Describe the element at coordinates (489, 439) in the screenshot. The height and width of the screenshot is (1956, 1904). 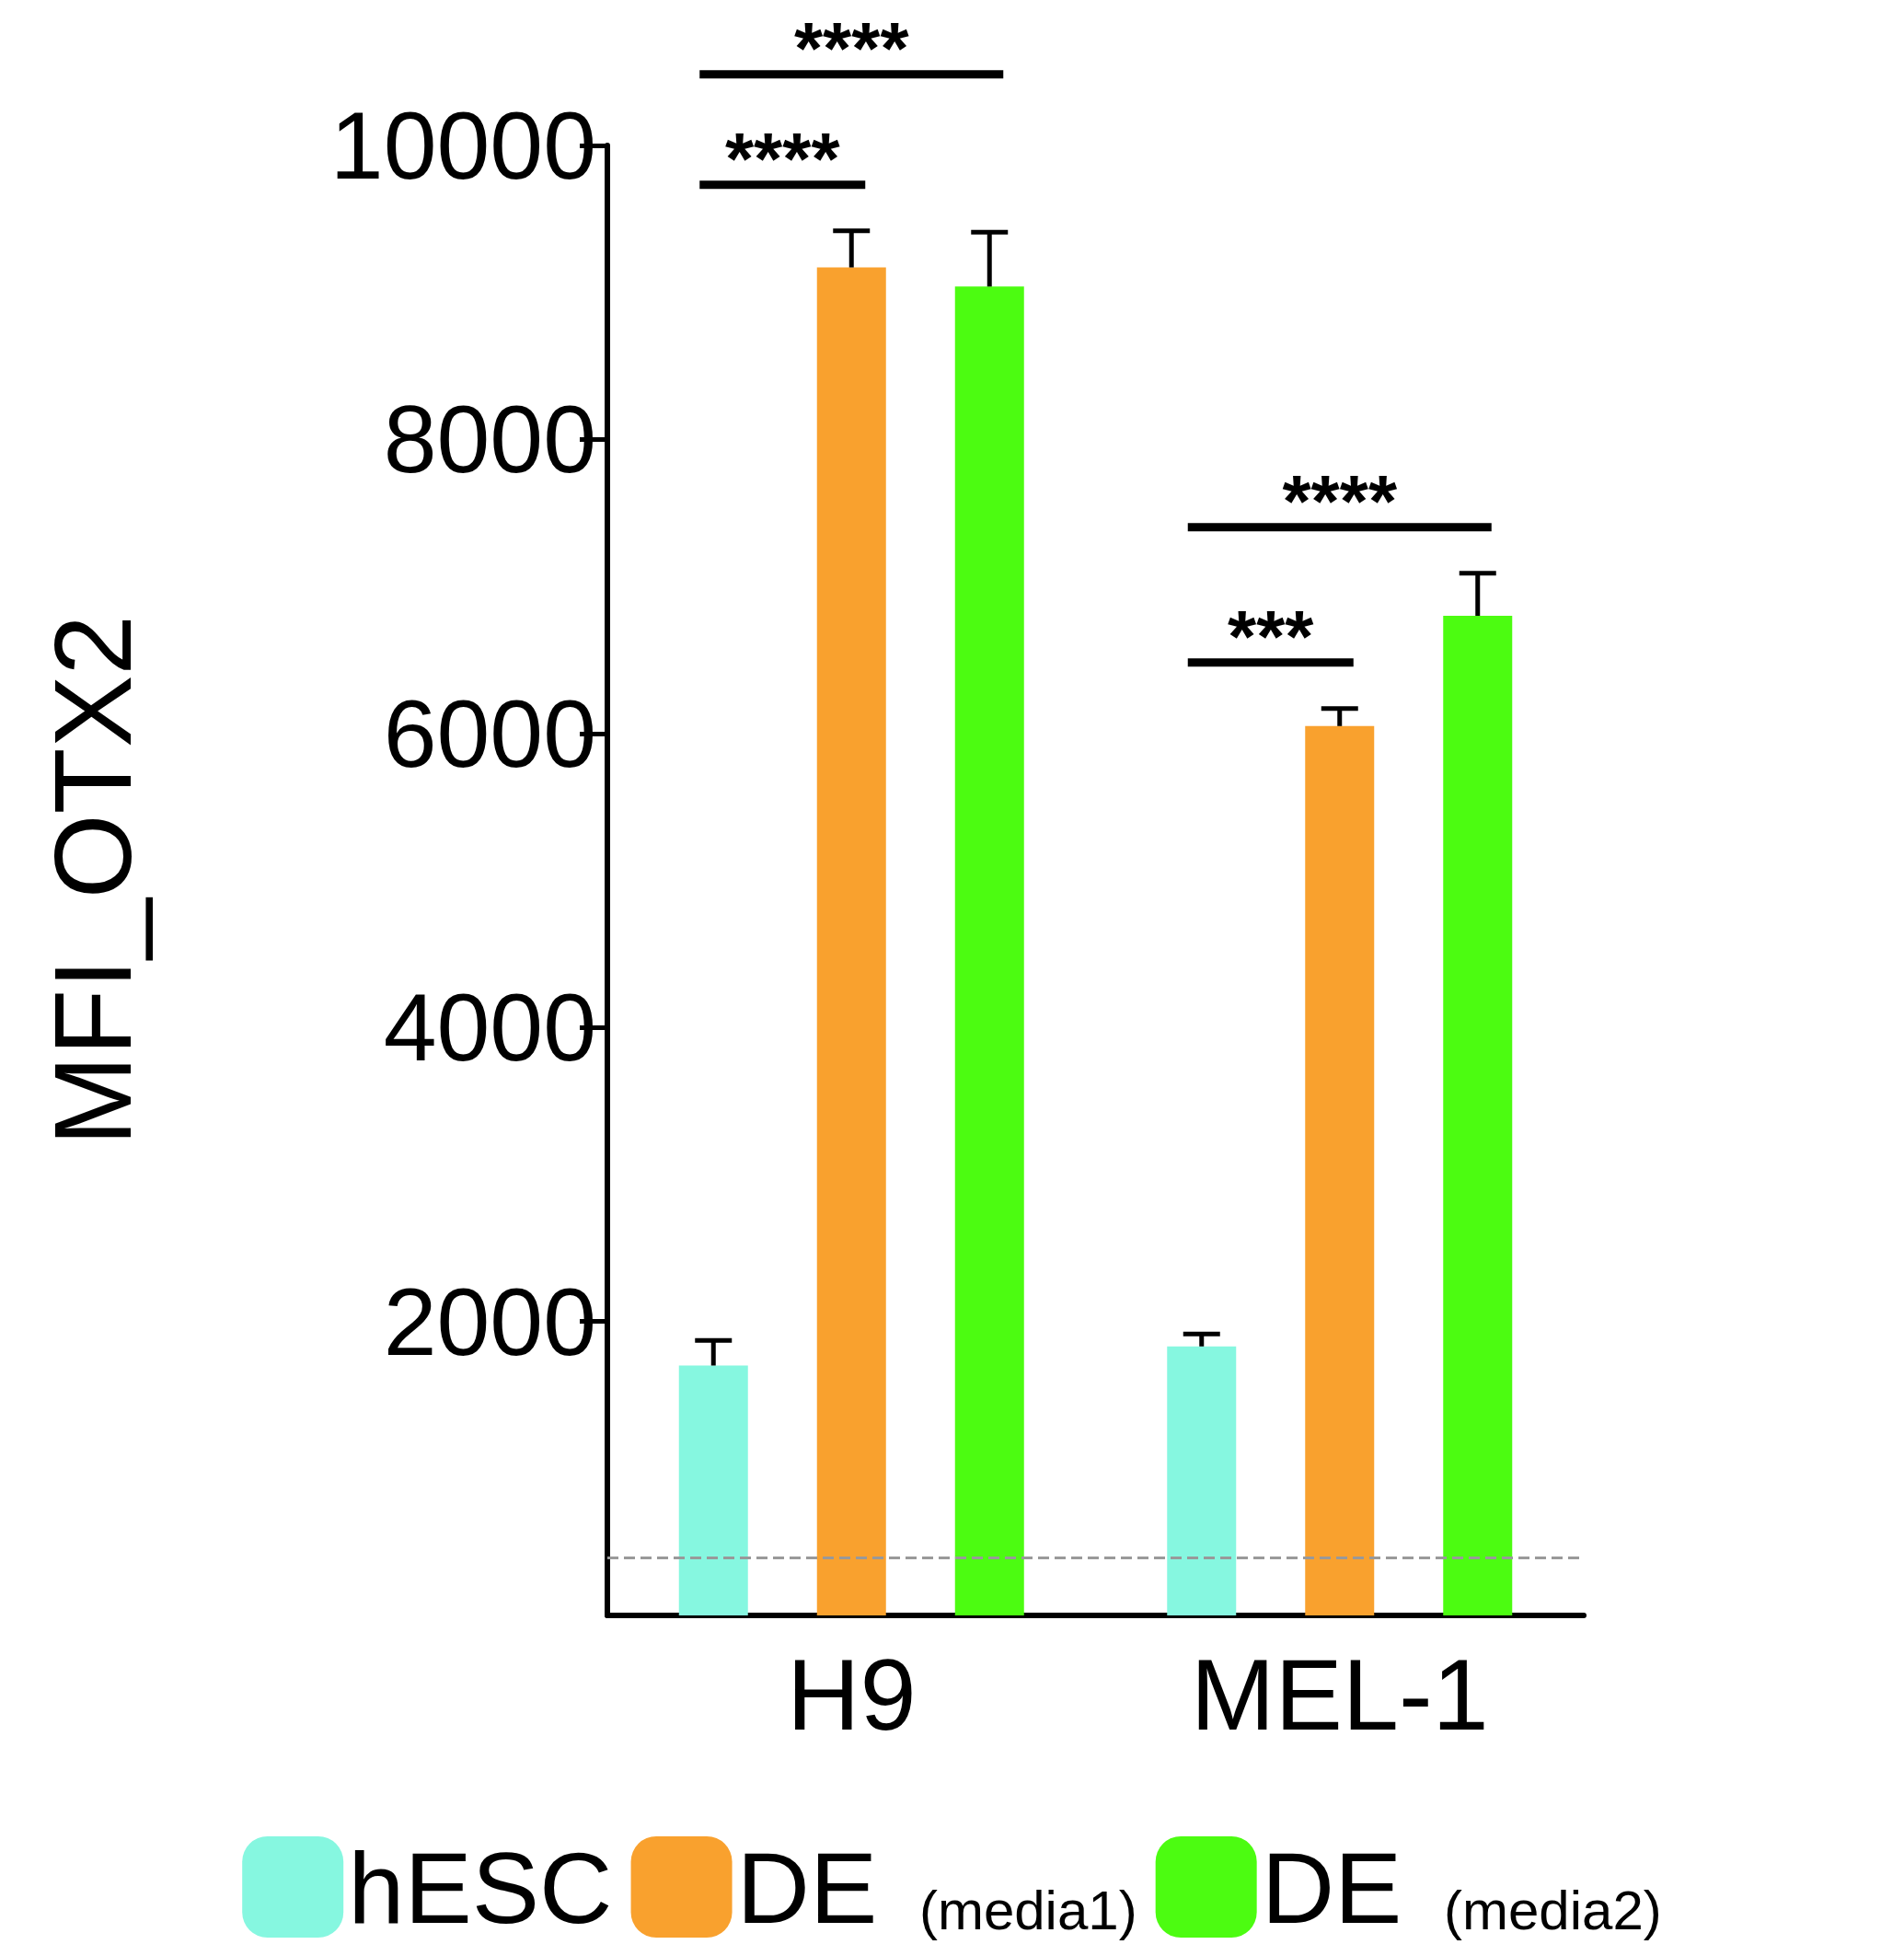
I see `y-tick-label: 8000` at that location.